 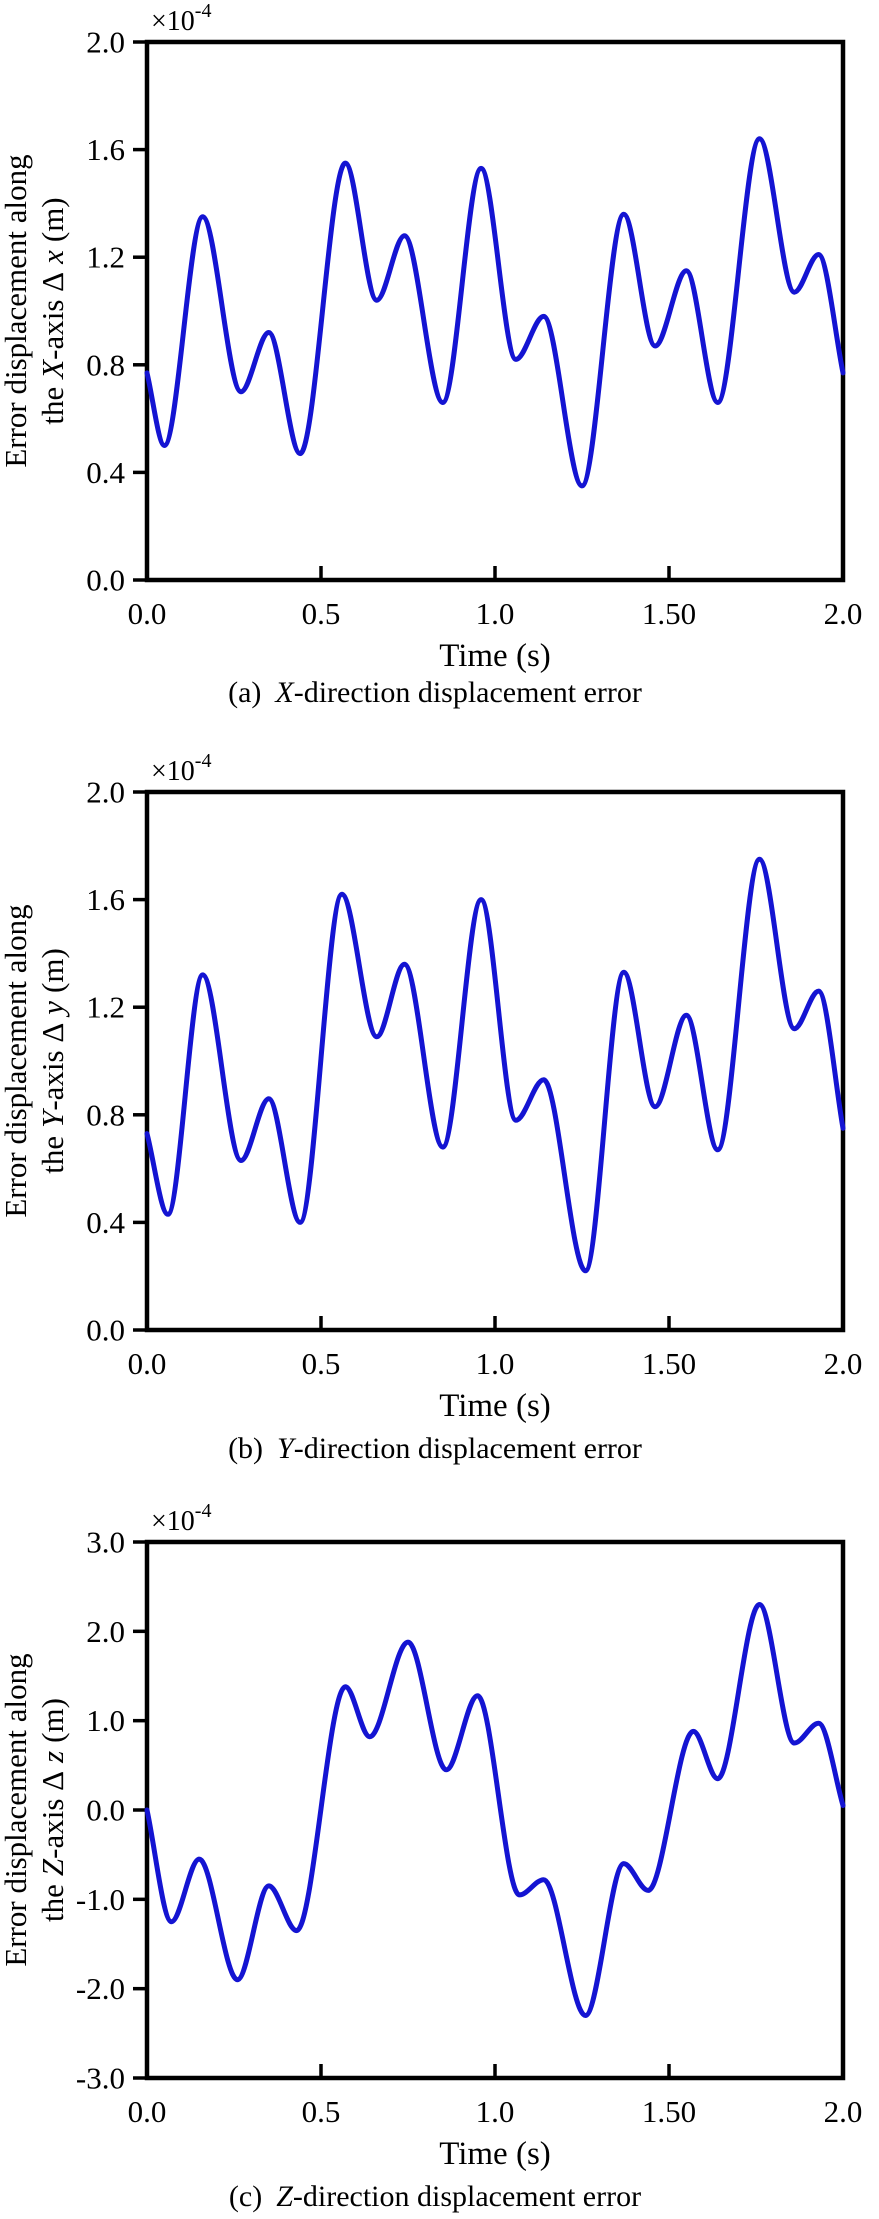 What do you see at coordinates (16, 1809) in the screenshot?
I see `chart-c-ylabel-line1: Error displacement along` at bounding box center [16, 1809].